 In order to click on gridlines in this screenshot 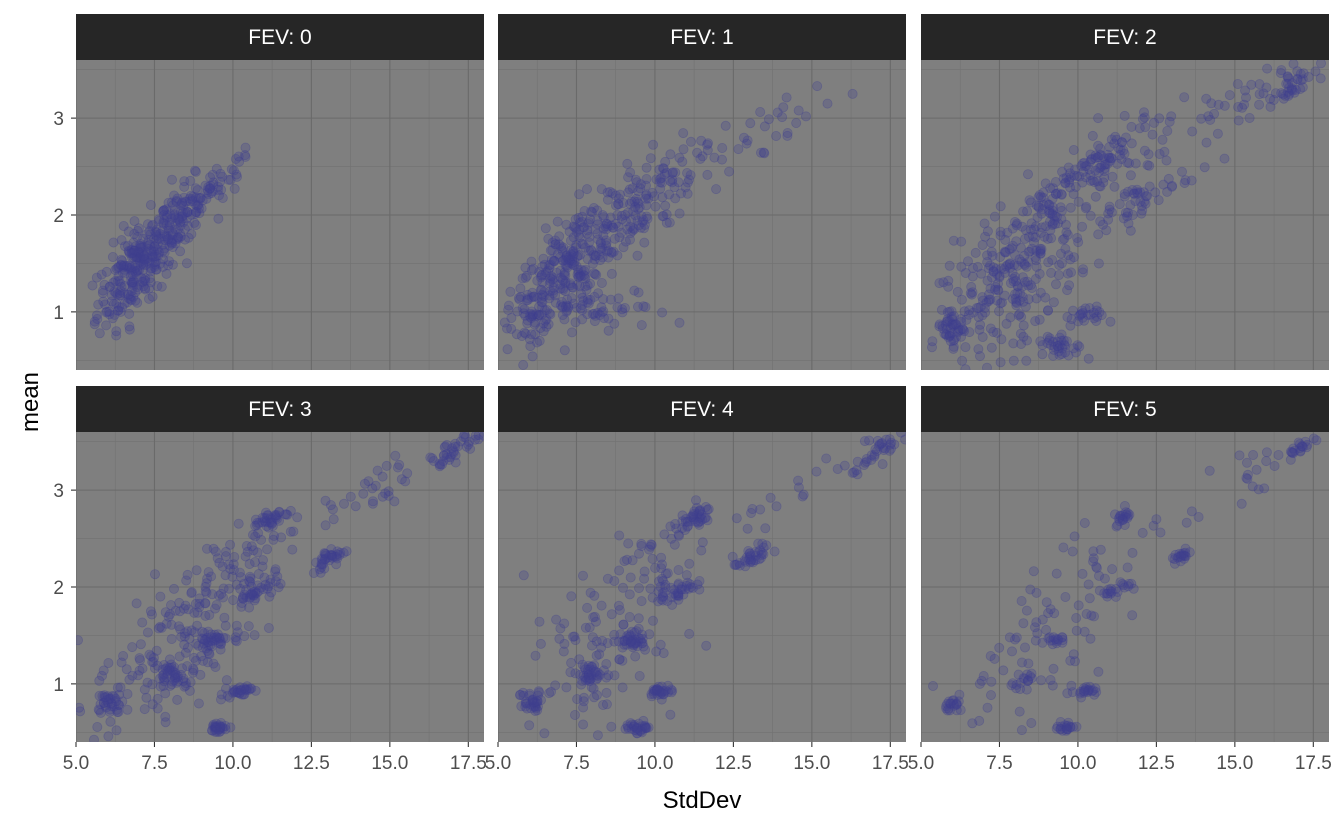, I will do `click(280, 215)`.